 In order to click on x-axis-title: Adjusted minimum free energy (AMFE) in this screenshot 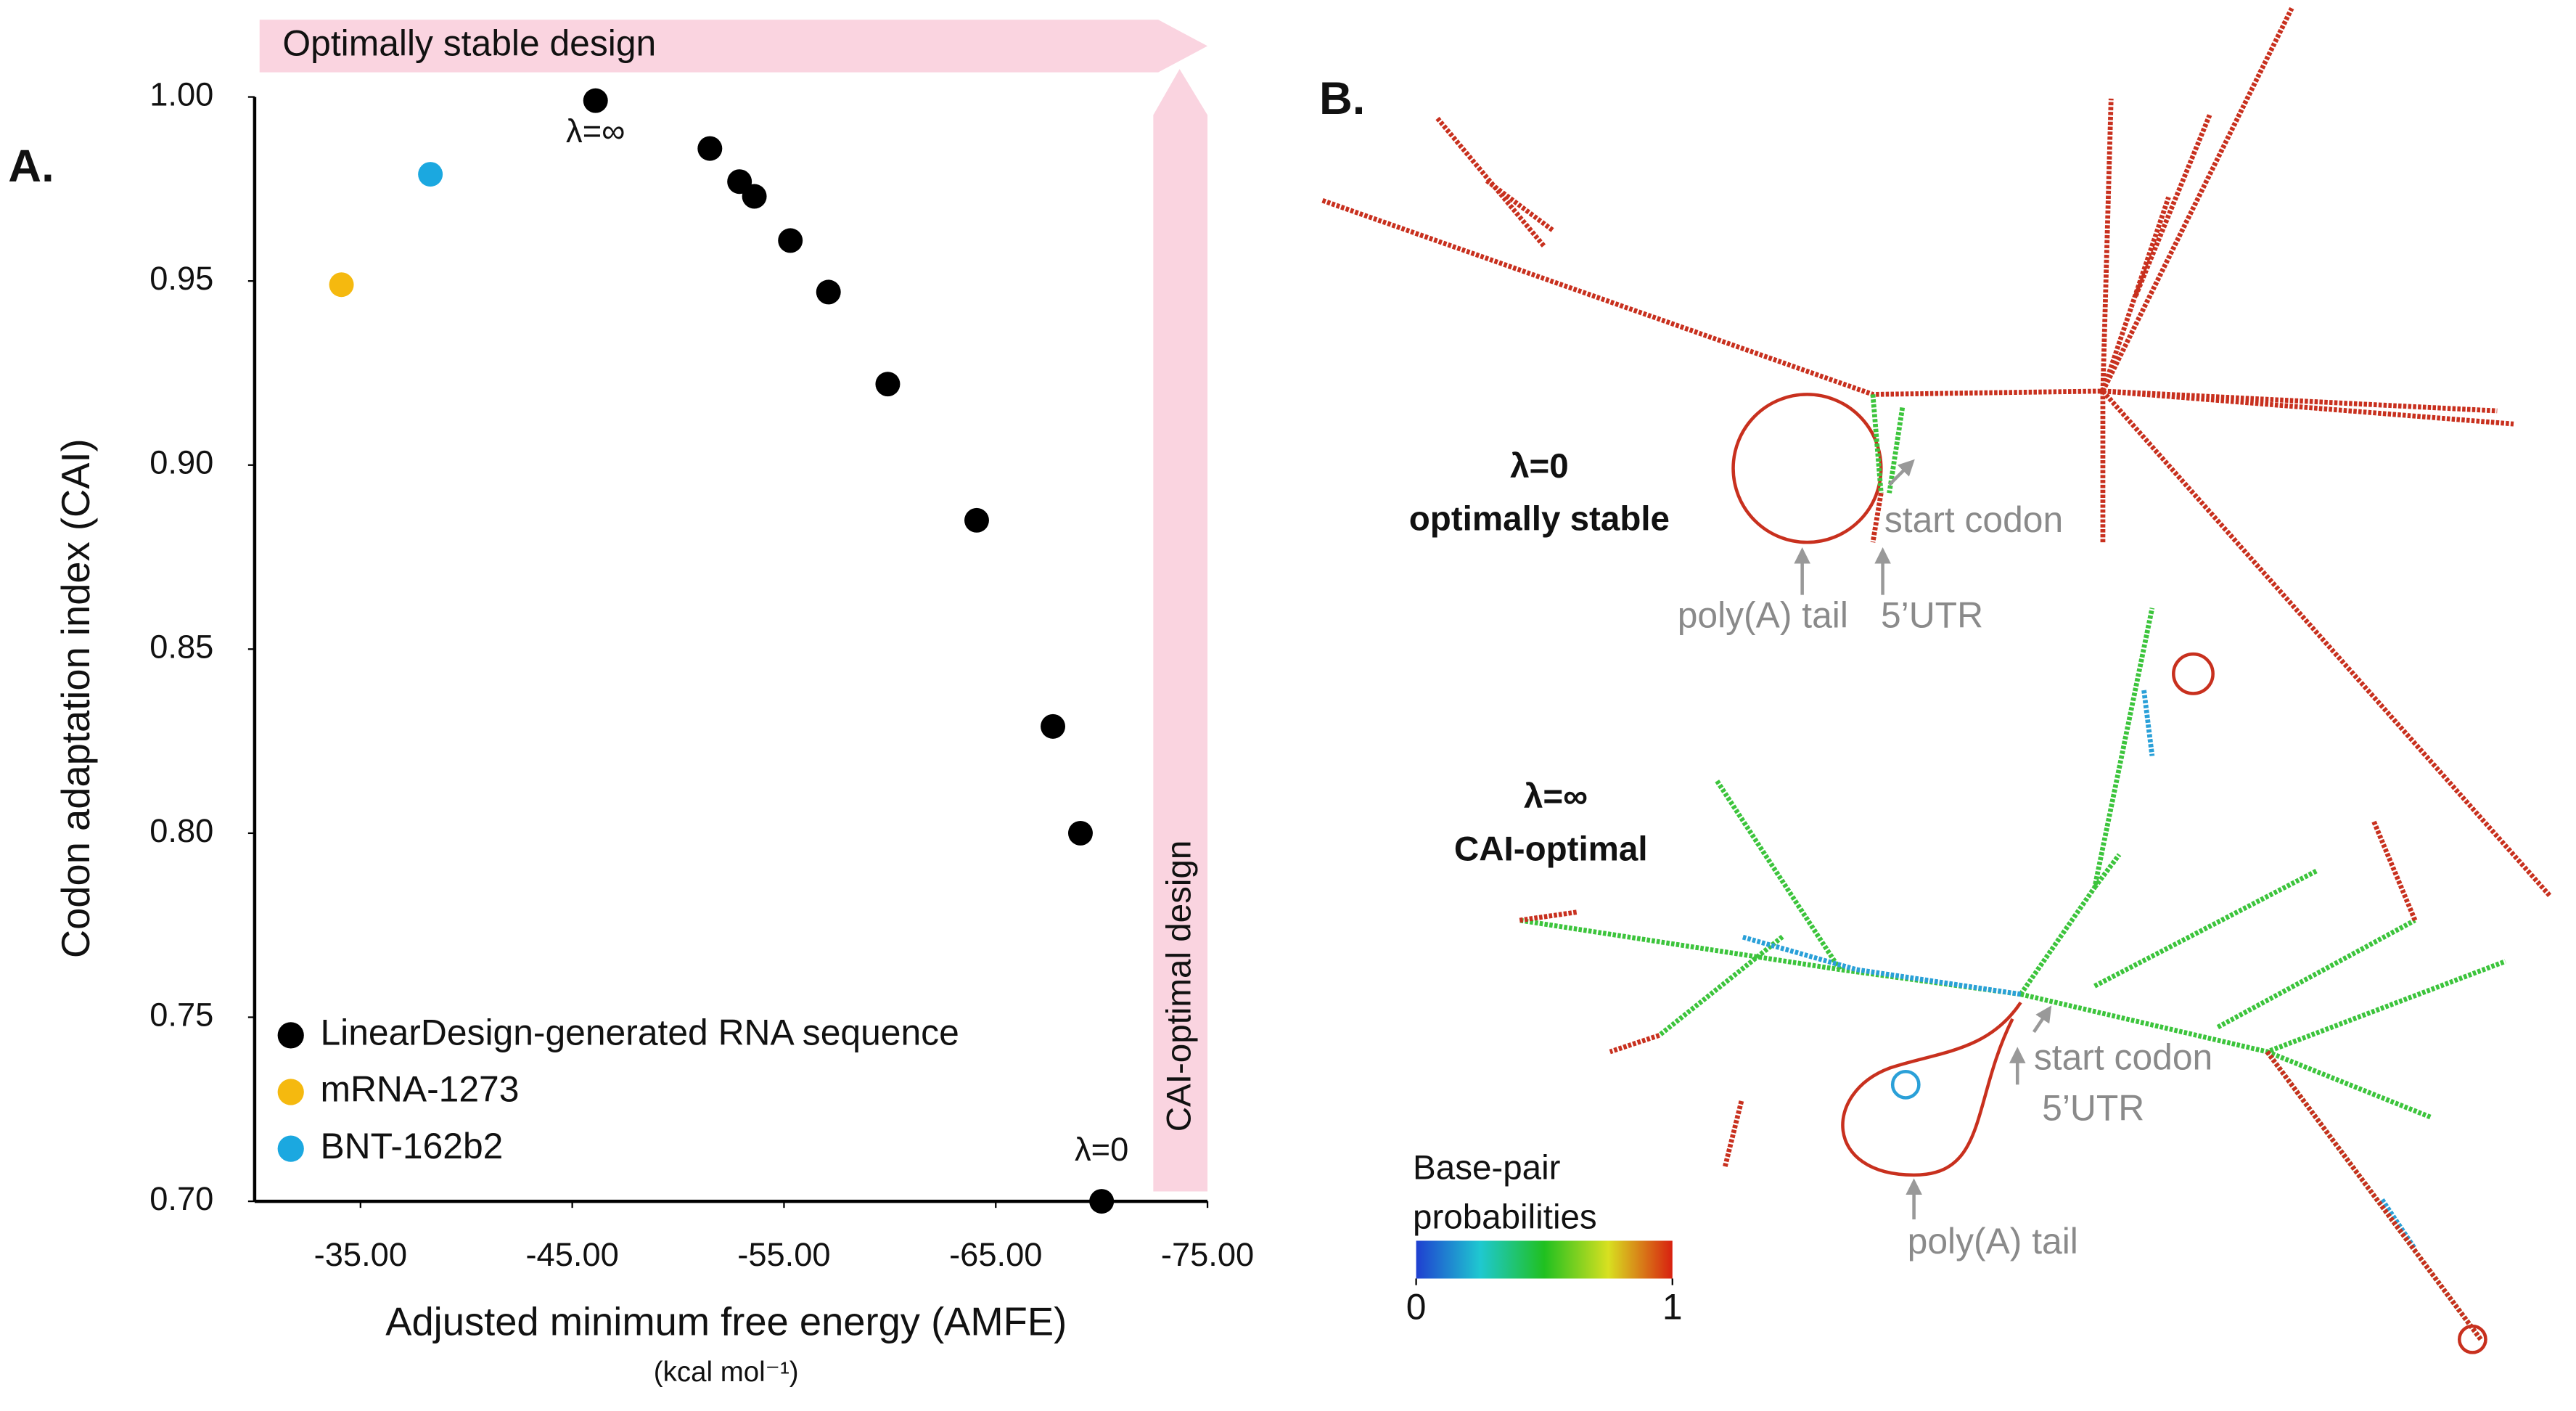, I will do `click(726, 1321)`.